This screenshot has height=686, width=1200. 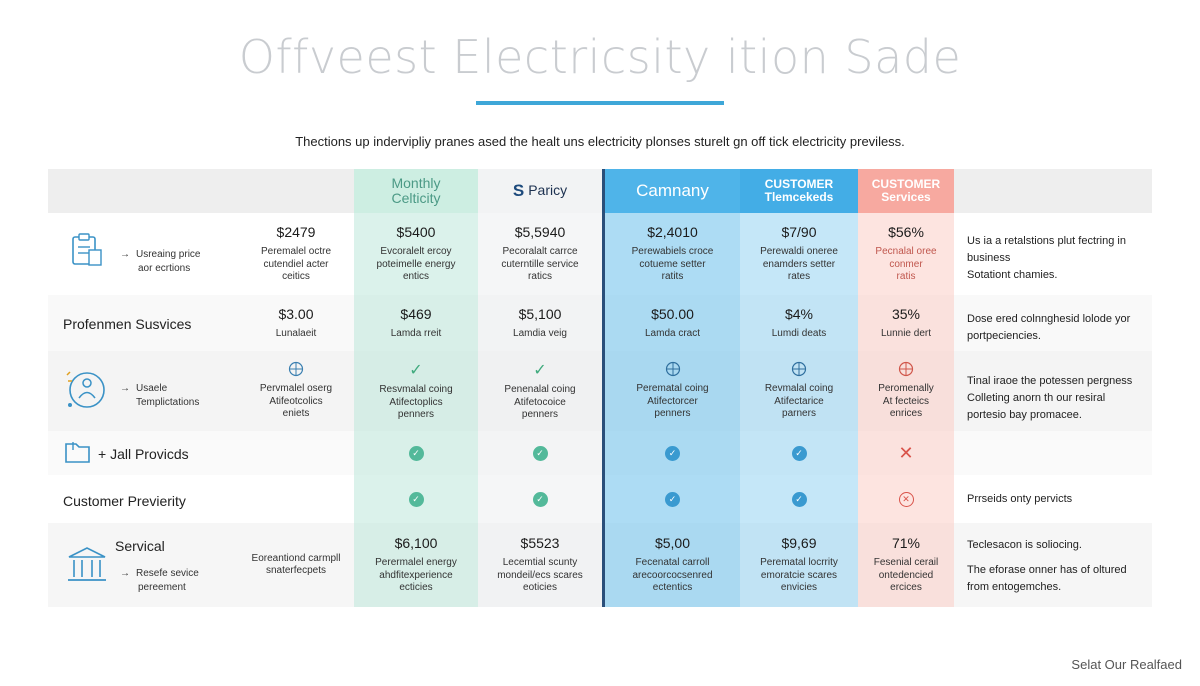 What do you see at coordinates (125, 388) in the screenshot?
I see `row-3-arrow: →` at bounding box center [125, 388].